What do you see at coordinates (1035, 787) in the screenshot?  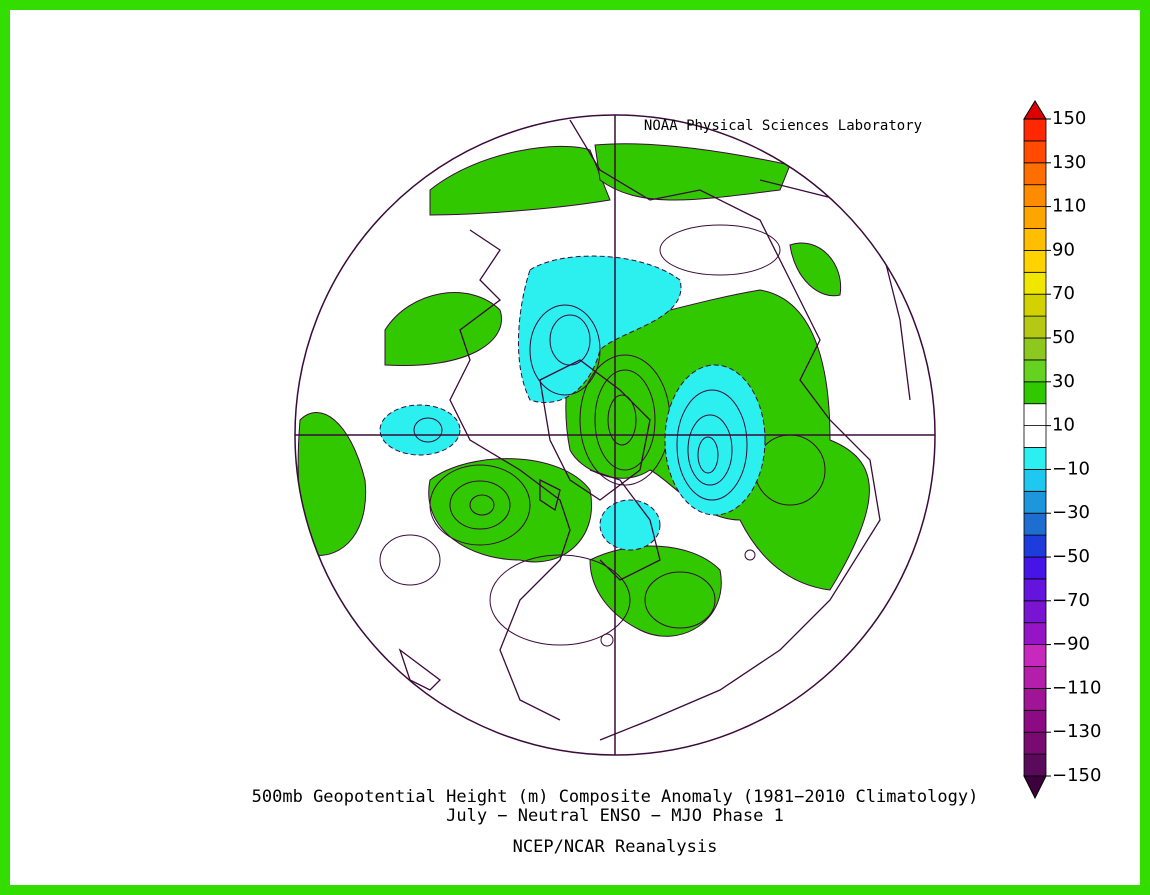 I see `colorbar-under` at bounding box center [1035, 787].